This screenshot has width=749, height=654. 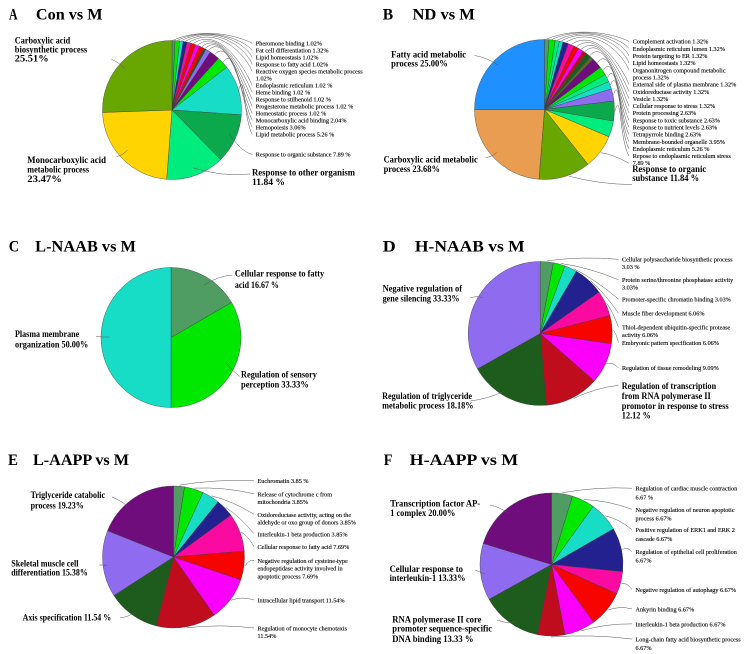 What do you see at coordinates (288, 576) in the screenshot?
I see `svg-text: apoptotic process 7.69%` at bounding box center [288, 576].